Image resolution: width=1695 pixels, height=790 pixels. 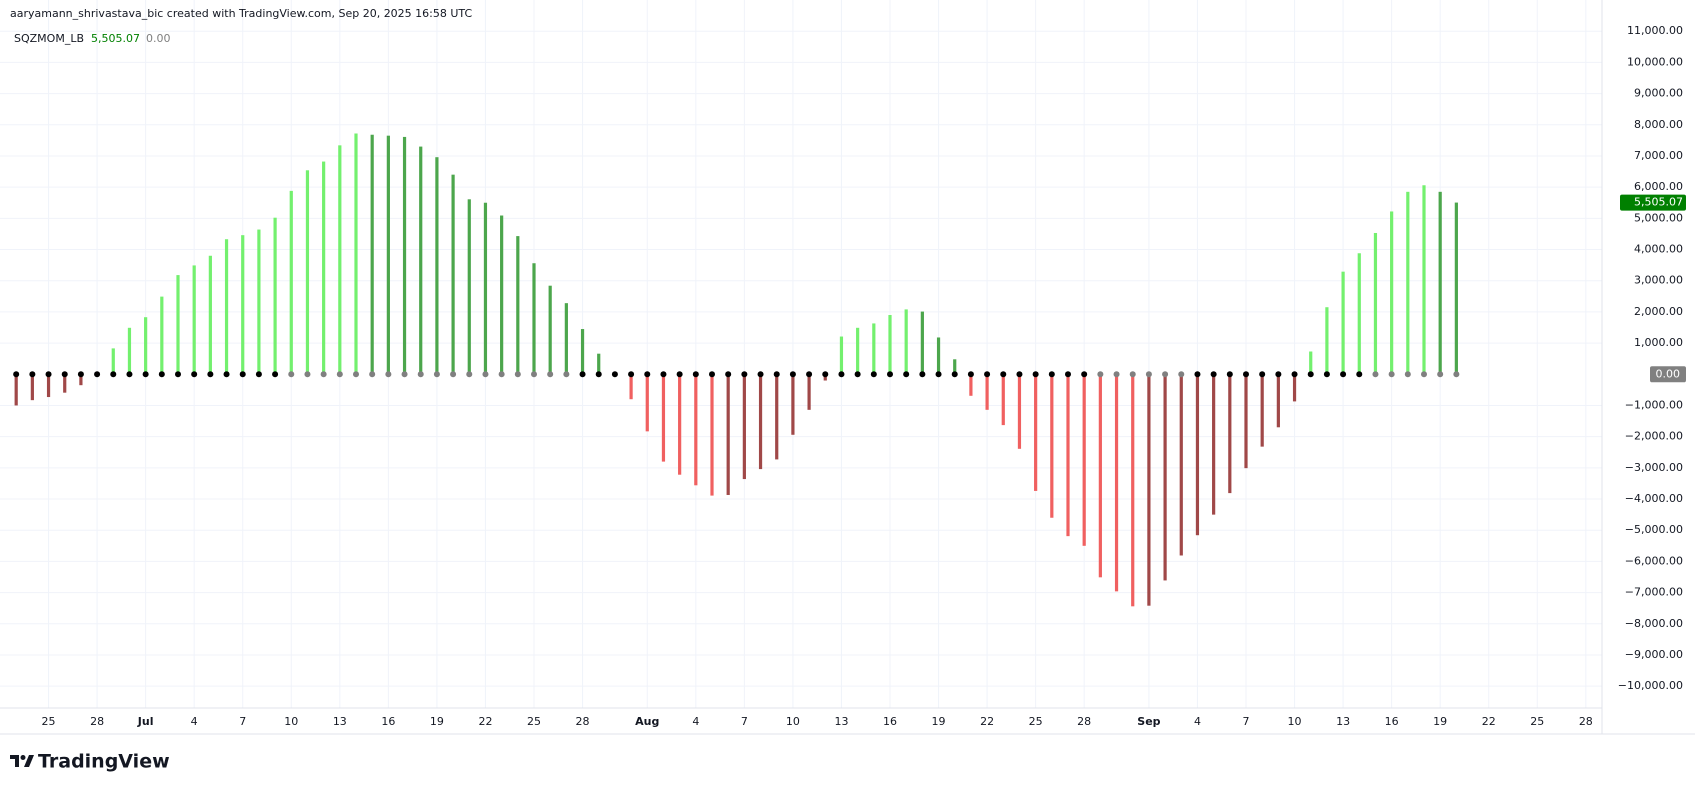 What do you see at coordinates (1650, 685) in the screenshot?
I see `y-tick-label: −10,000.00` at bounding box center [1650, 685].